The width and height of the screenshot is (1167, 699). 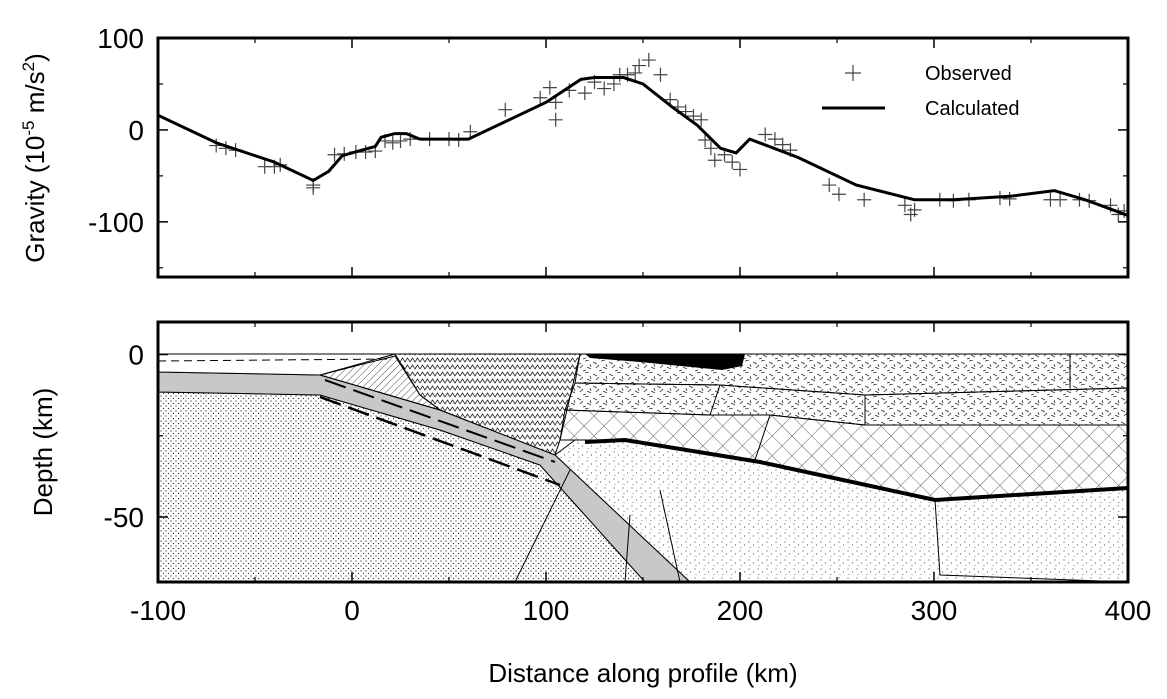 I want to click on y-label-sup: -5, so click(x=28, y=127).